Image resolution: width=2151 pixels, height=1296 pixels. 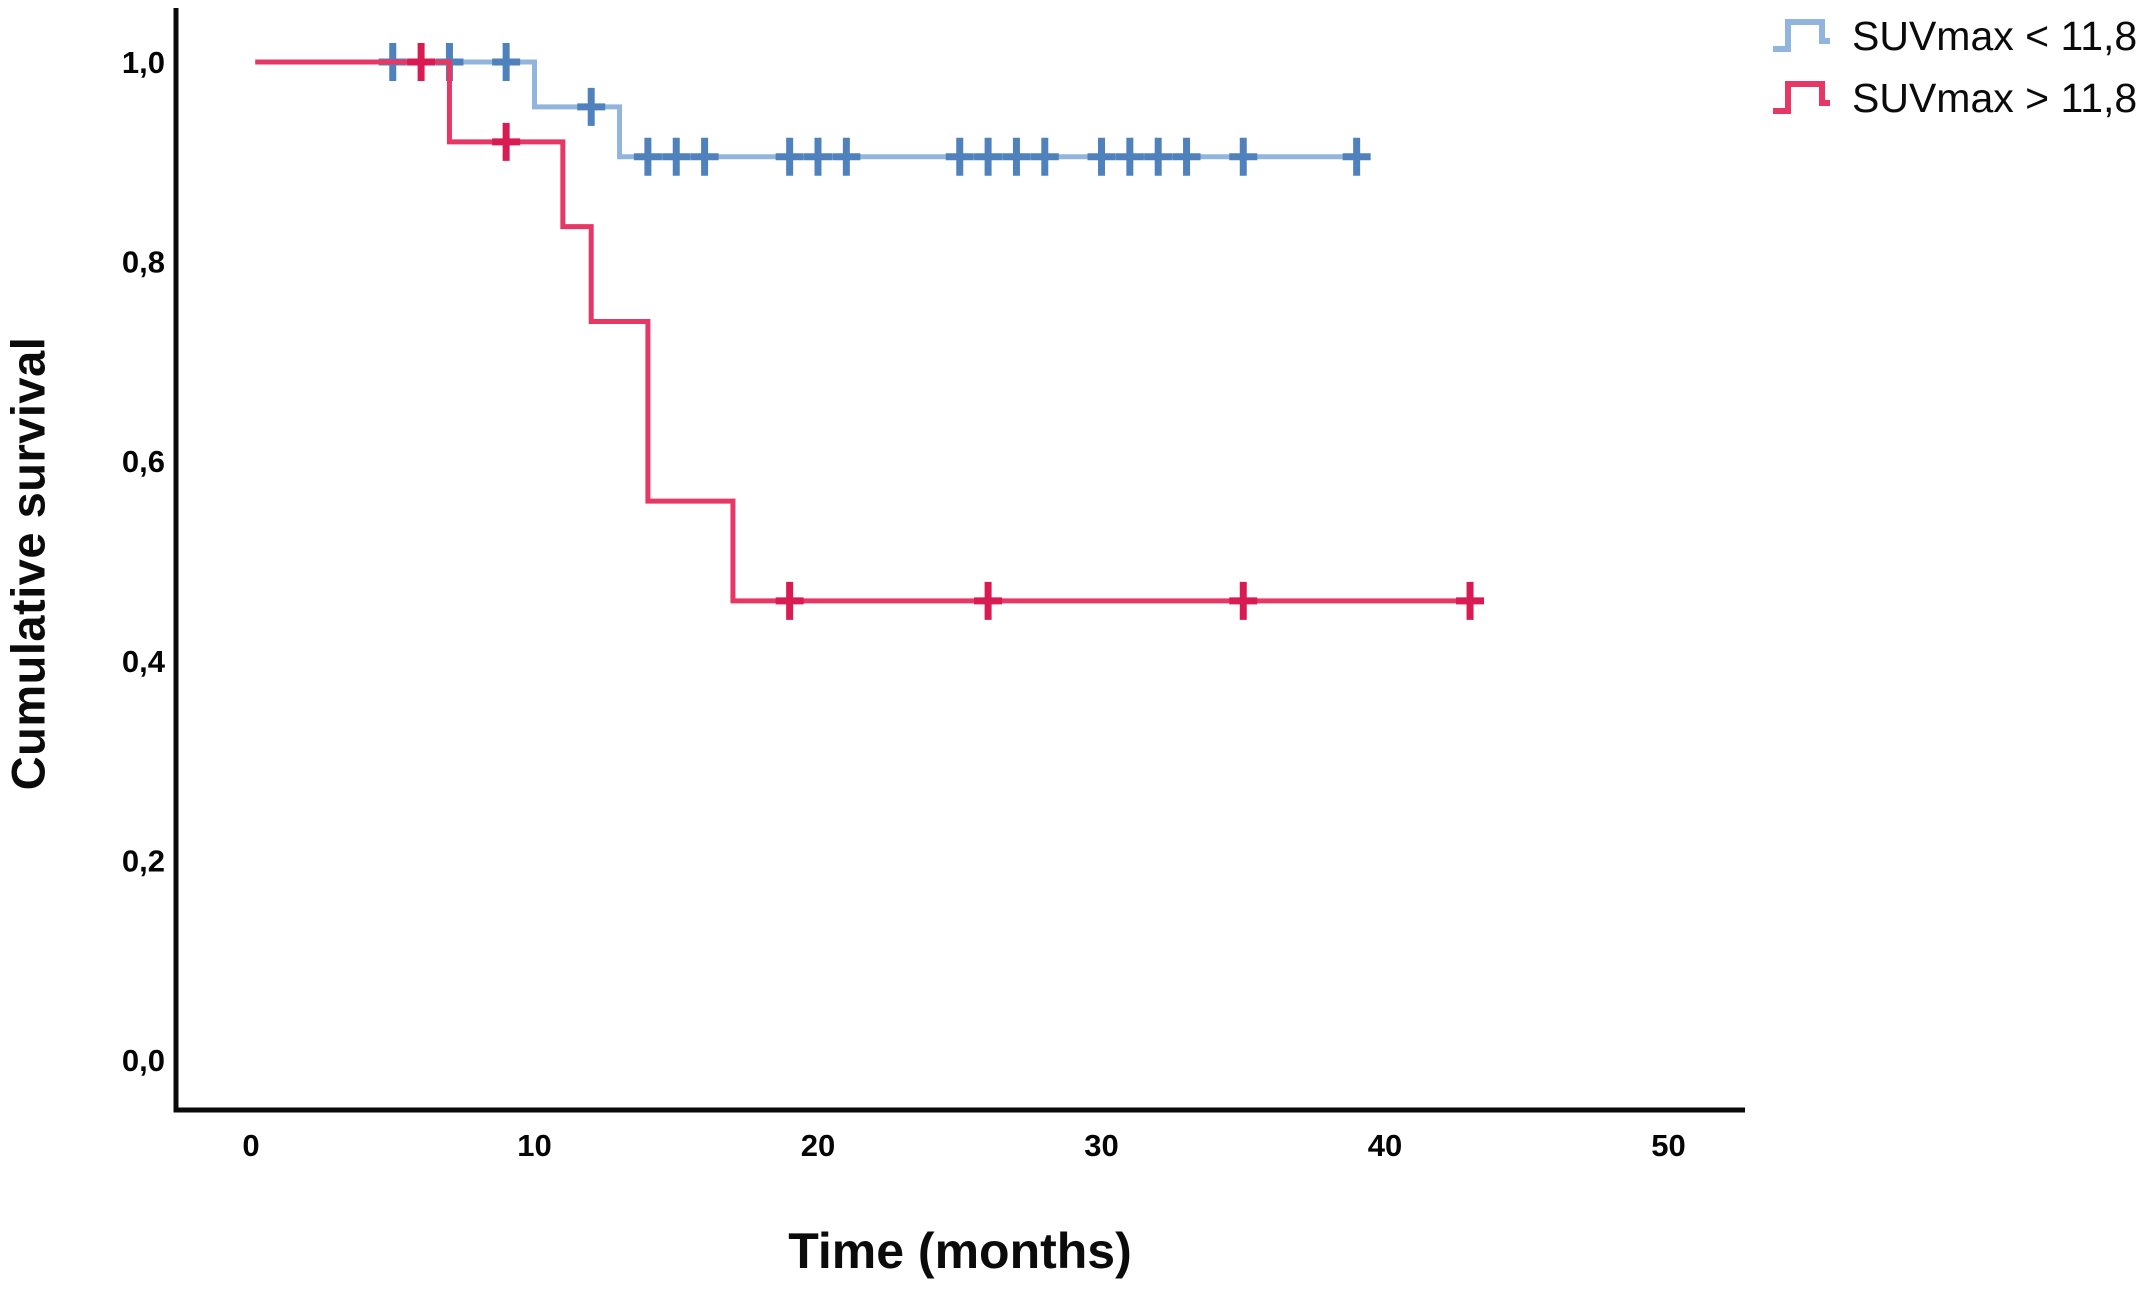 What do you see at coordinates (960, 1251) in the screenshot?
I see `x-axis-title: Time (months)` at bounding box center [960, 1251].